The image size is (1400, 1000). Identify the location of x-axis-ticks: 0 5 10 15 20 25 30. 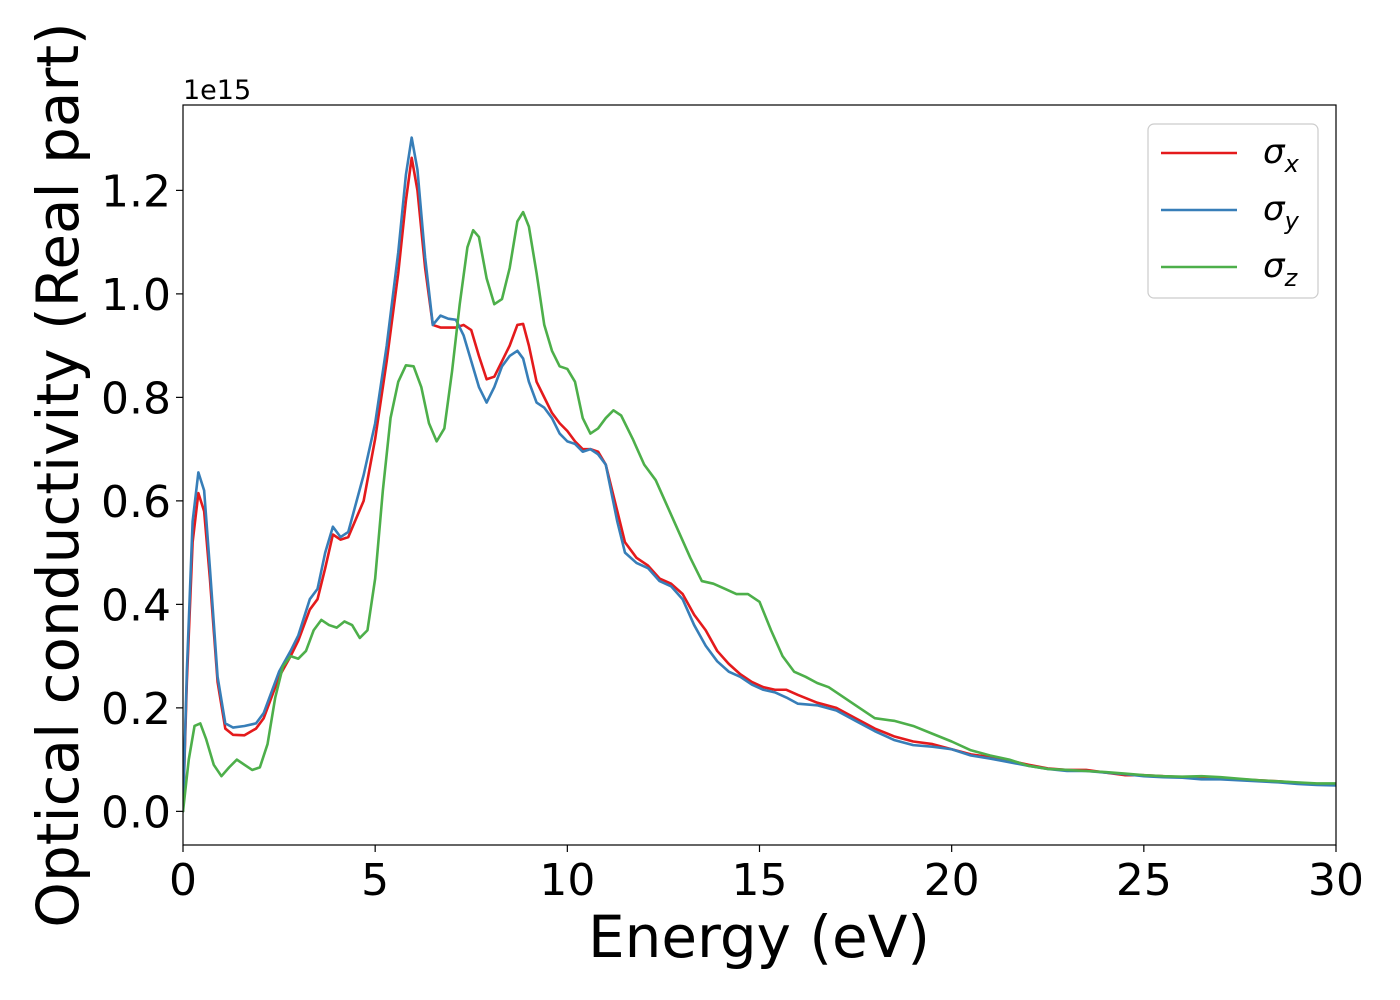
(766, 875).